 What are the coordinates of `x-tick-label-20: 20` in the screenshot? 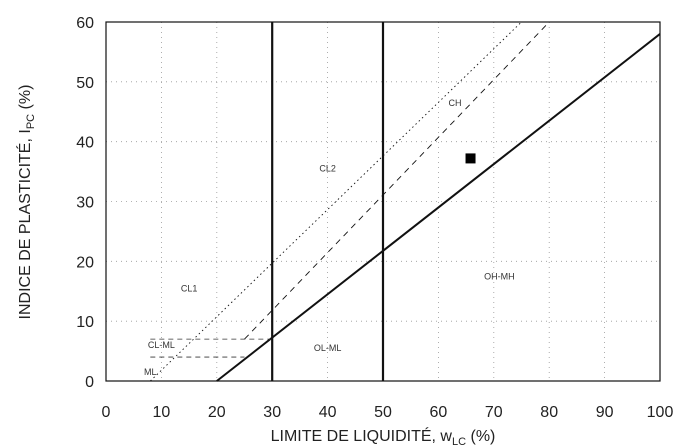 It's located at (217, 412).